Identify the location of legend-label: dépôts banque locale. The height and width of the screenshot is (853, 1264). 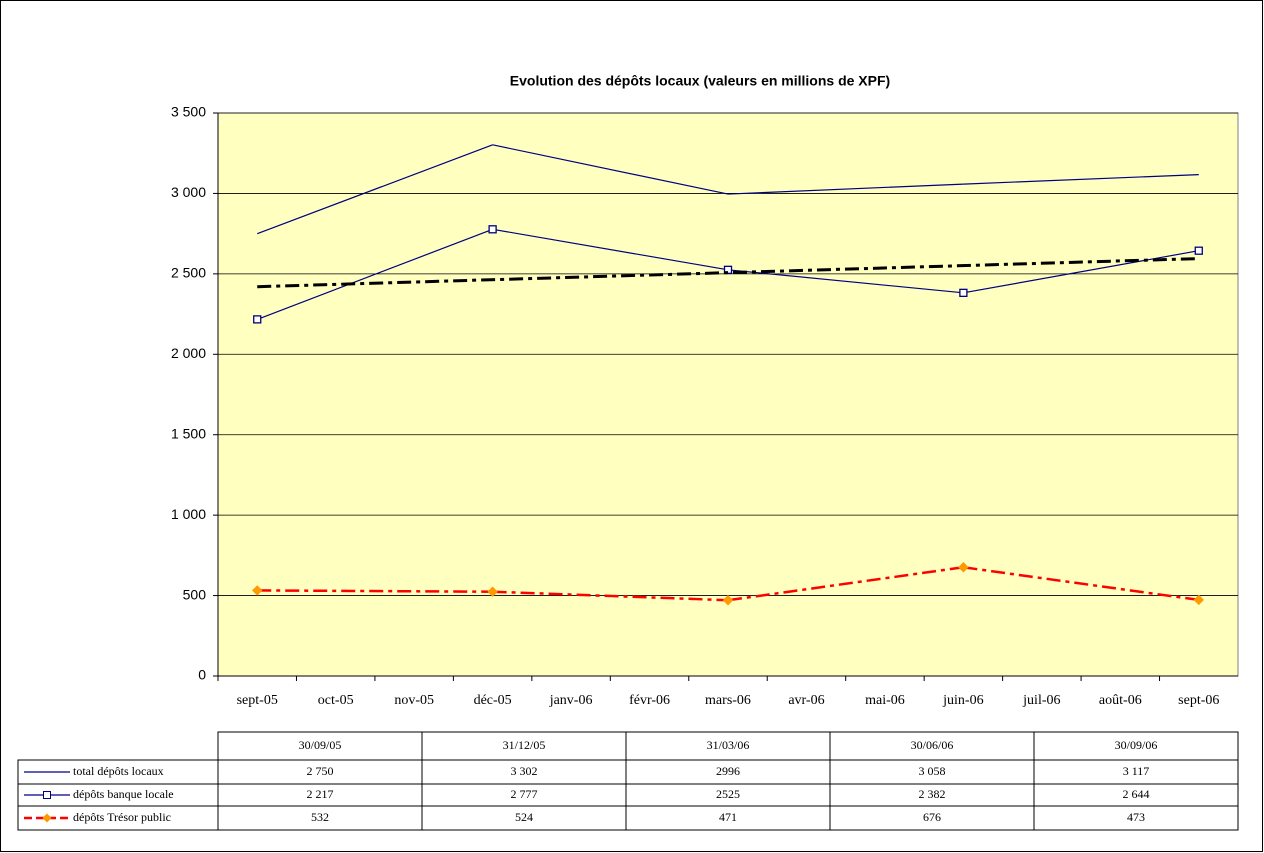
(123, 794).